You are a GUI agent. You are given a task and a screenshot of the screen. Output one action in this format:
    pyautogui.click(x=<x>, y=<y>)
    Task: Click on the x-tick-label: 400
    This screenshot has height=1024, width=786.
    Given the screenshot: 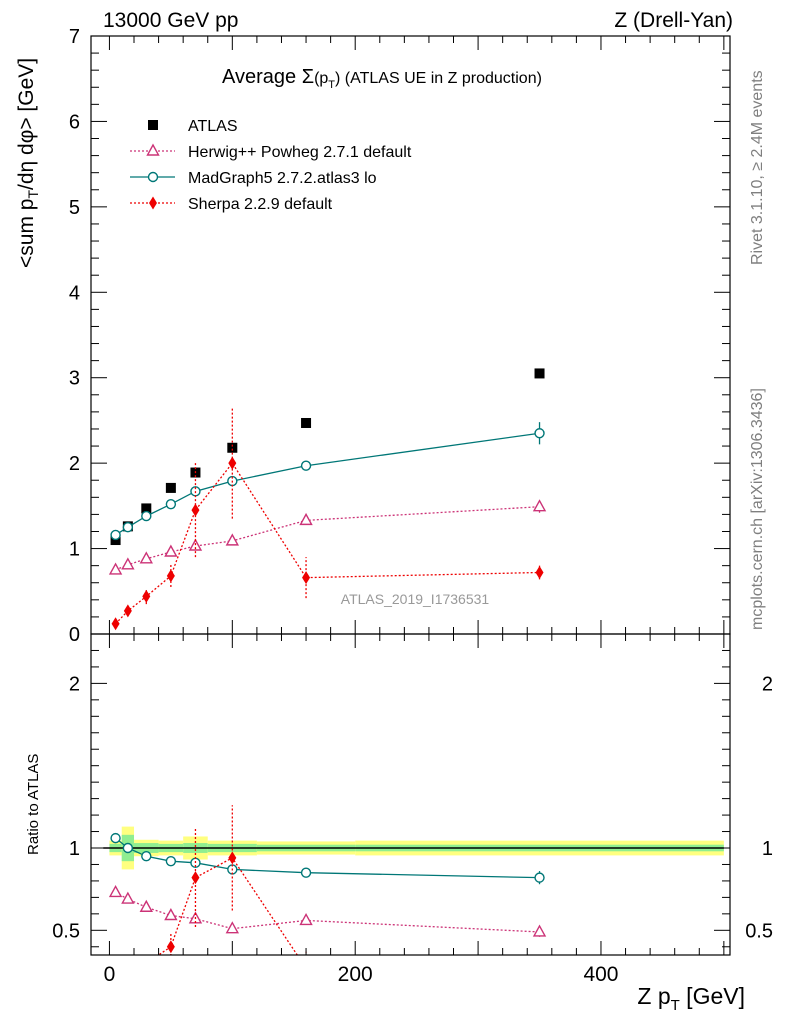 What is the action you would take?
    pyautogui.click(x=600, y=974)
    